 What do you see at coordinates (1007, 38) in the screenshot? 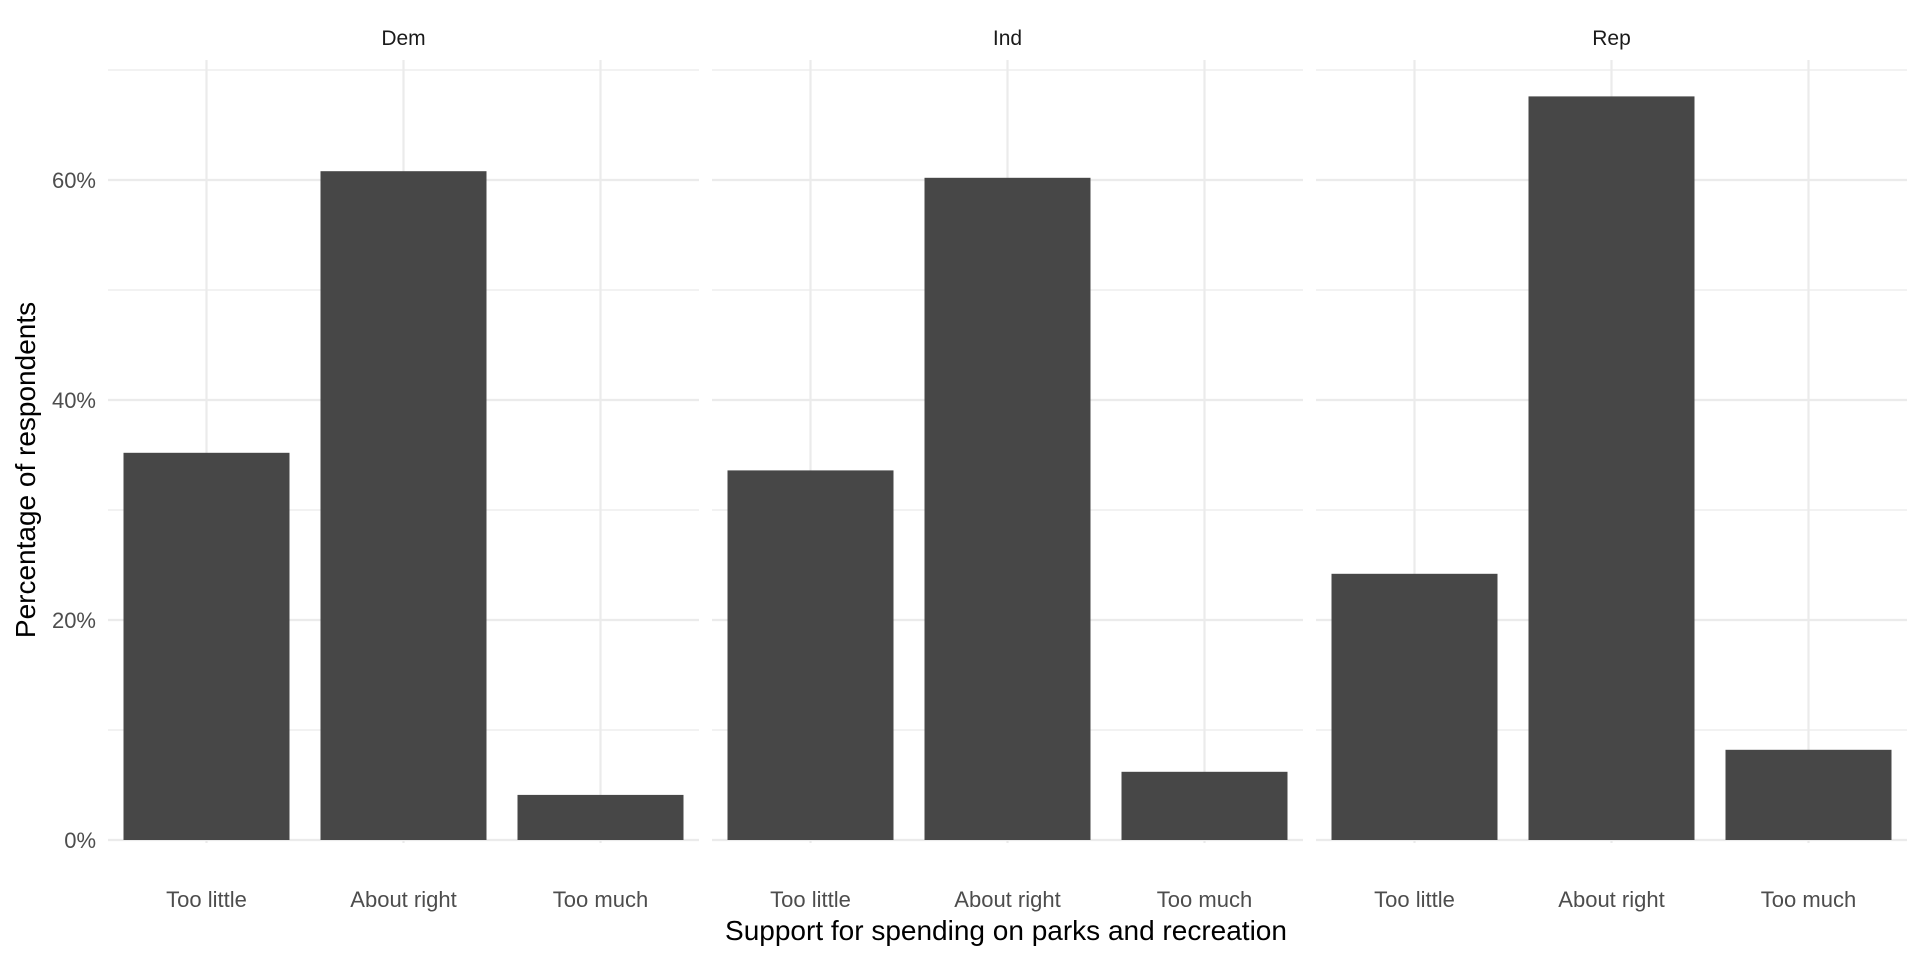
I see `facet-strip-label: Ind` at bounding box center [1007, 38].